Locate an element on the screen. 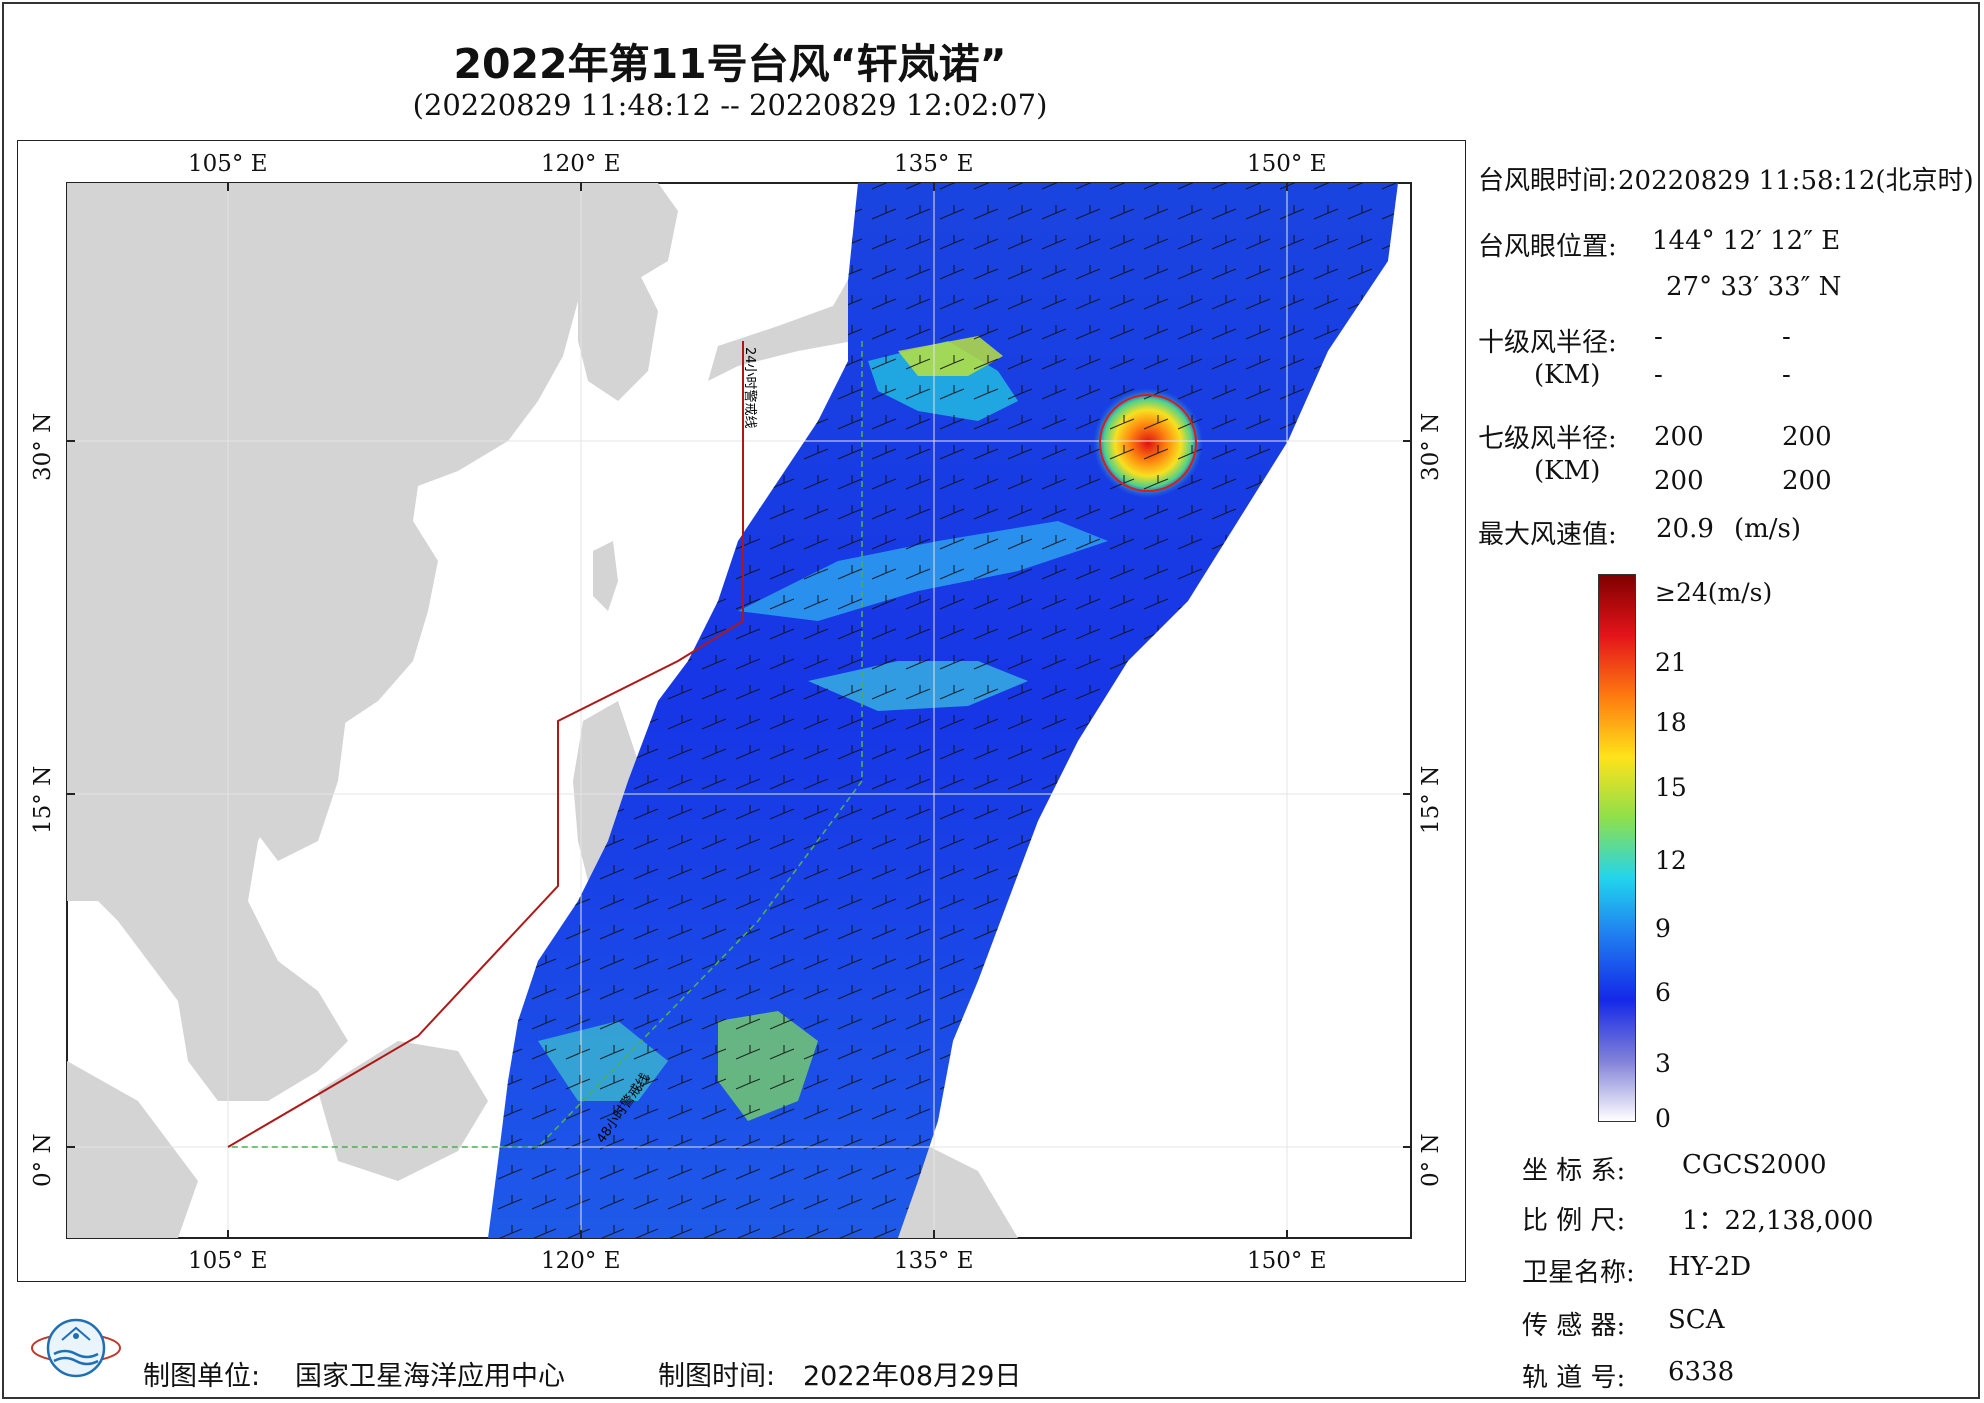 The image size is (1984, 1403). warning-line-24h-label: 24小时警戒线 is located at coordinates (750, 388).